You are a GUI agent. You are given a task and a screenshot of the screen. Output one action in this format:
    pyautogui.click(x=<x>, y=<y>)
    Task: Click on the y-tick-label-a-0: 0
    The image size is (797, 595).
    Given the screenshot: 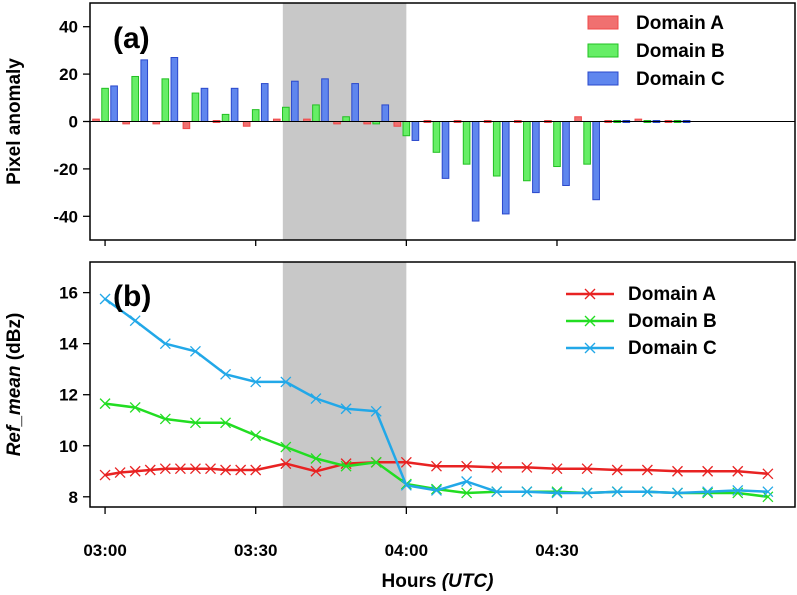 What is the action you would take?
    pyautogui.click(x=73, y=122)
    